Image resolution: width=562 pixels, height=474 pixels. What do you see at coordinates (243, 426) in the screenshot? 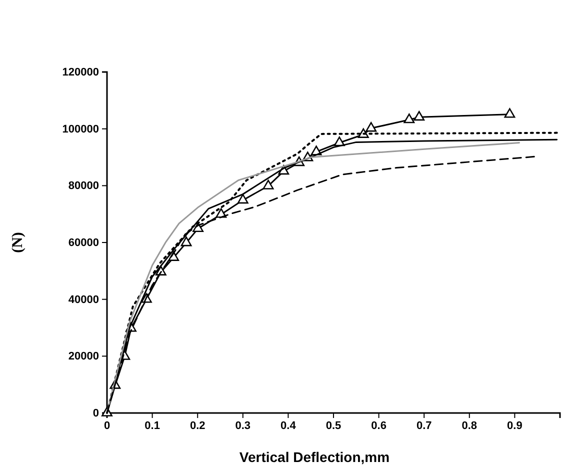
I see `x-tick-label: 0.3` at bounding box center [243, 426].